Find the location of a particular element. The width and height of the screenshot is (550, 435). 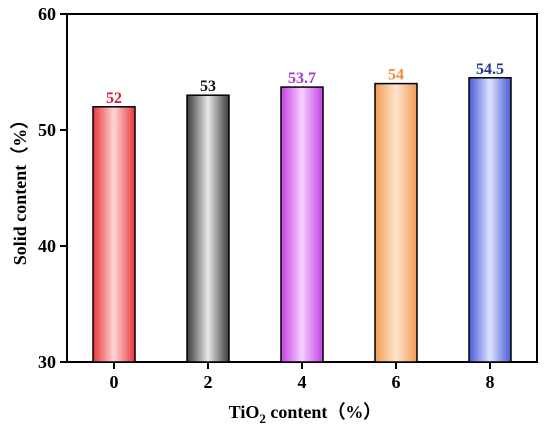

data-label-2: 53 is located at coordinates (208, 86).